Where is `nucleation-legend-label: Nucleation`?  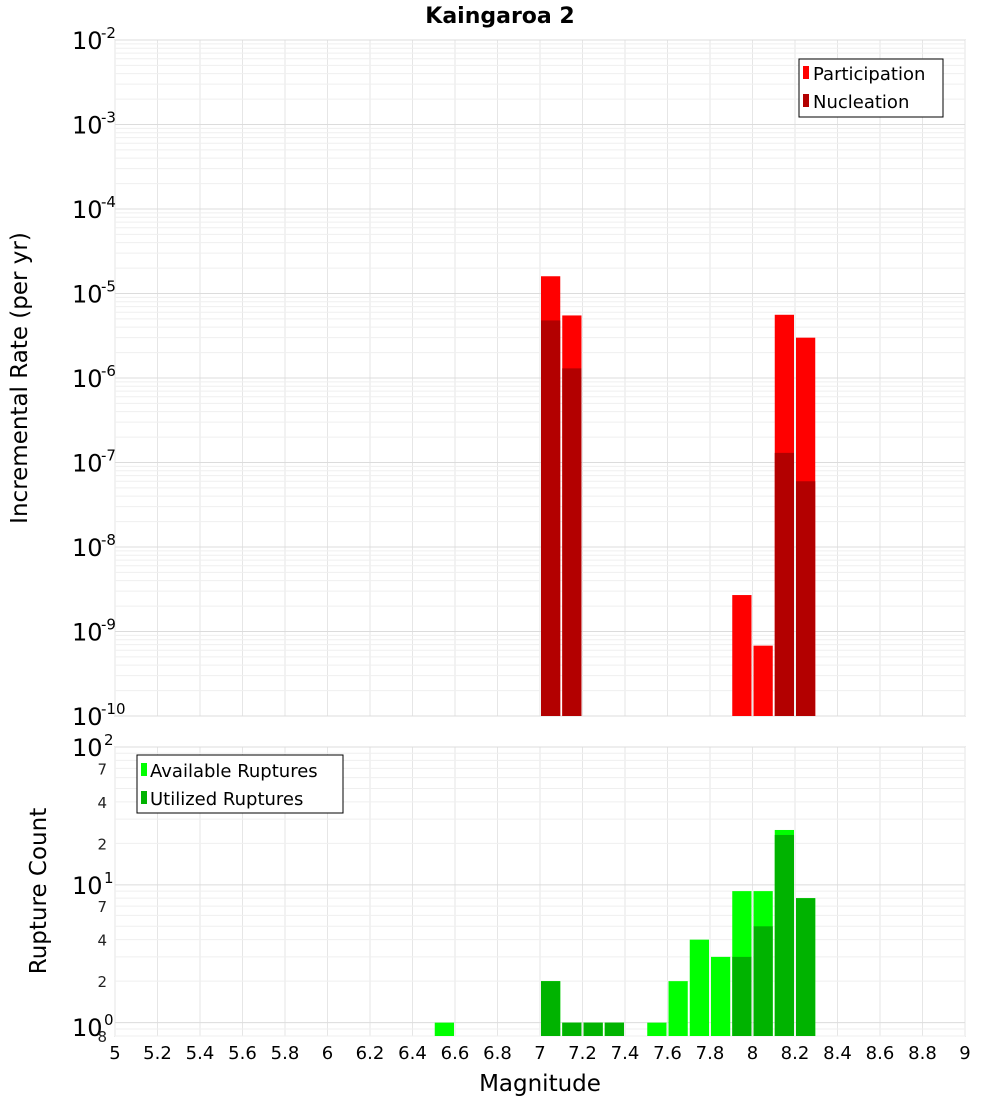 nucleation-legend-label: Nucleation is located at coordinates (861, 102).